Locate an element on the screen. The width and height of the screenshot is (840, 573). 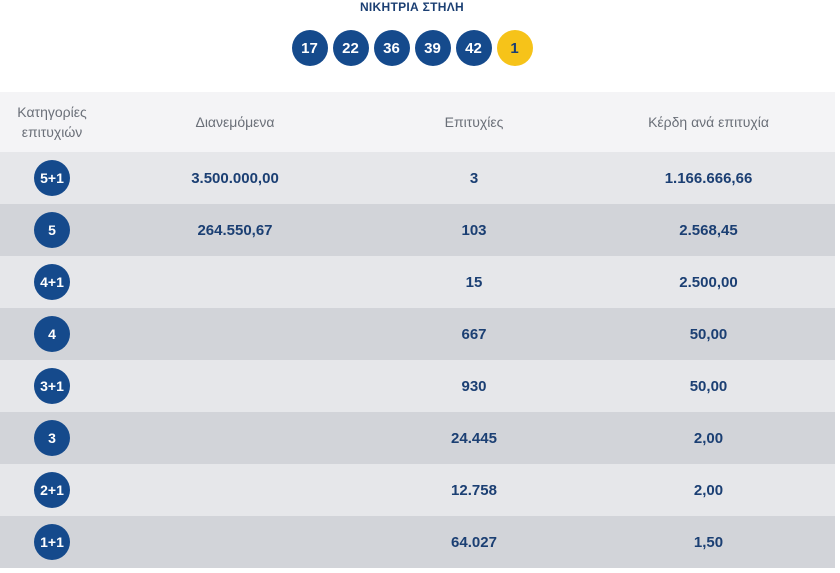
header-category: Κατηγορίες επιτυχιών is located at coordinates (52, 122).